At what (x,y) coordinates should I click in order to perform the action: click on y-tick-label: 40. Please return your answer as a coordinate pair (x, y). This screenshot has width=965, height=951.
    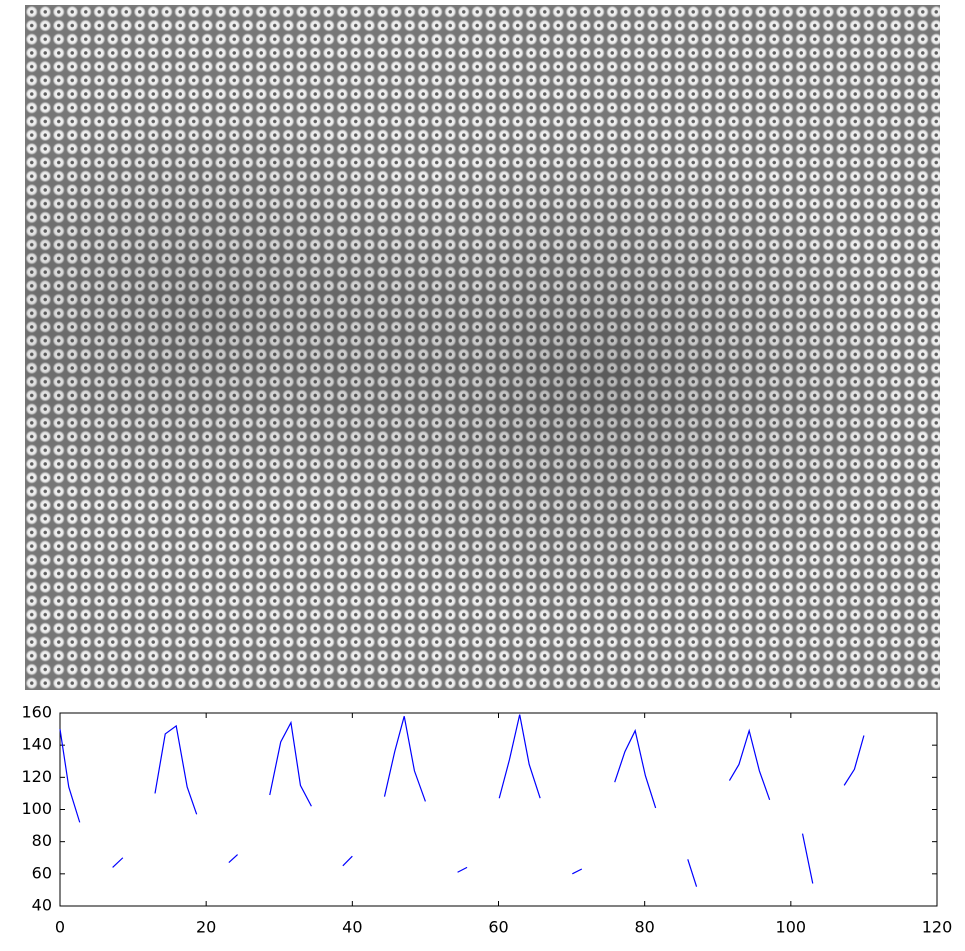
    Looking at the image, I should click on (42, 905).